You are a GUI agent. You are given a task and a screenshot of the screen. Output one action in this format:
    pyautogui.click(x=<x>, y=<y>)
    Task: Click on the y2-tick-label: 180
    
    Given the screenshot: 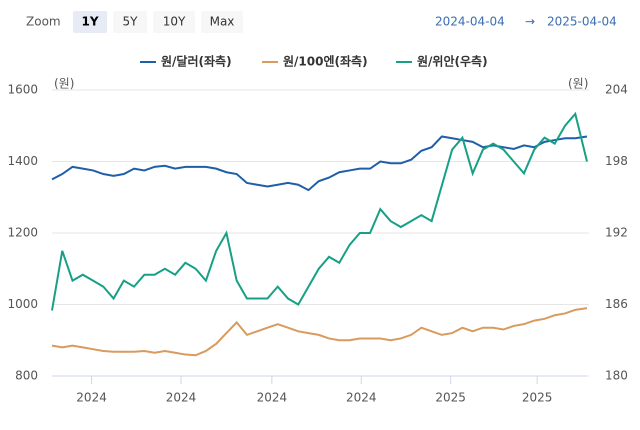 What is the action you would take?
    pyautogui.click(x=616, y=376)
    